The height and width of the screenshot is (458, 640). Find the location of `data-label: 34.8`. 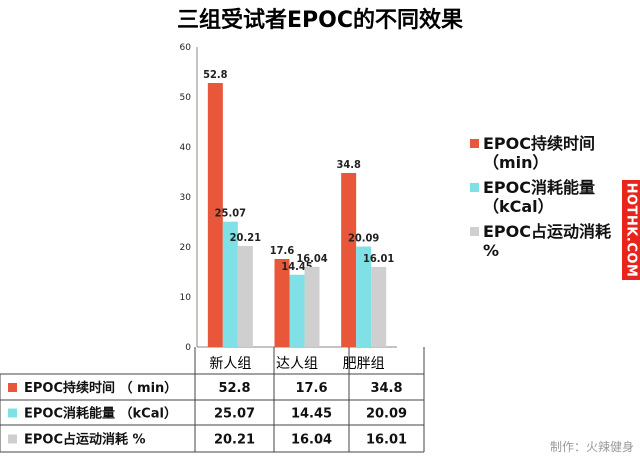

data-label: 34.8 is located at coordinates (348, 164).